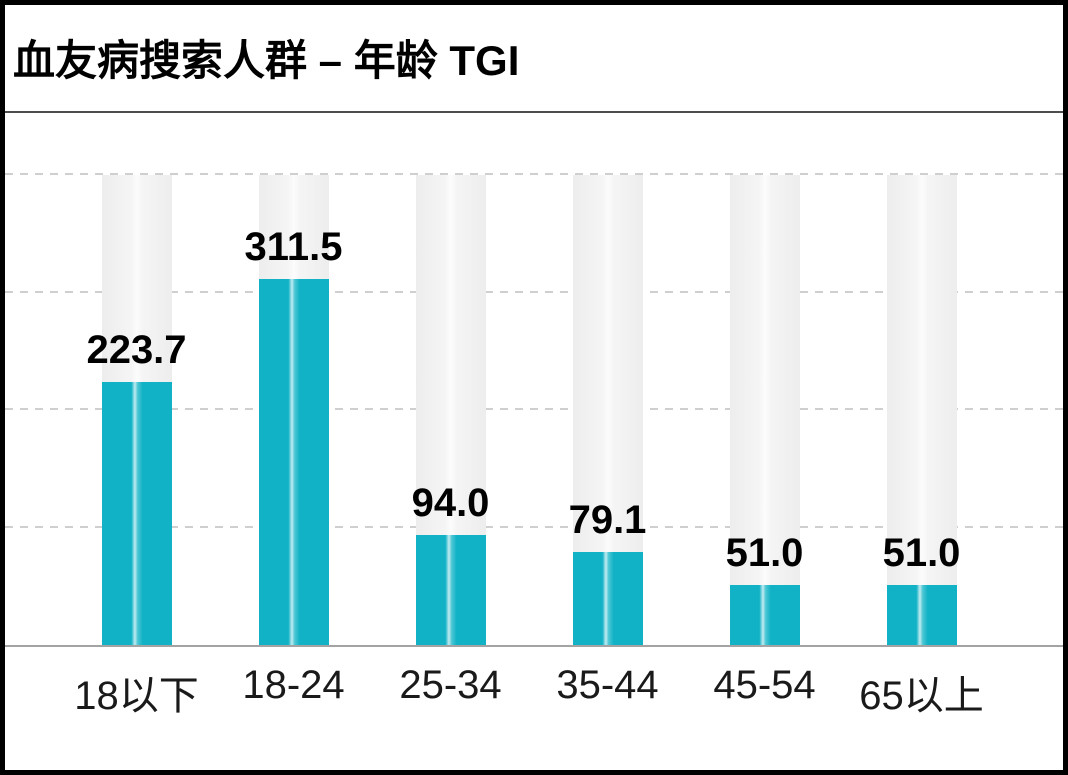 The height and width of the screenshot is (775, 1068). What do you see at coordinates (534, 646) in the screenshot?
I see `x-axis-line` at bounding box center [534, 646].